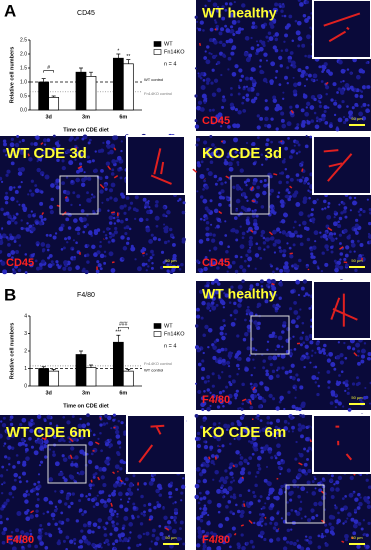 The image size is (371, 550). Describe the element at coordinates (342, 310) in the screenshot. I see `inset` at that location.